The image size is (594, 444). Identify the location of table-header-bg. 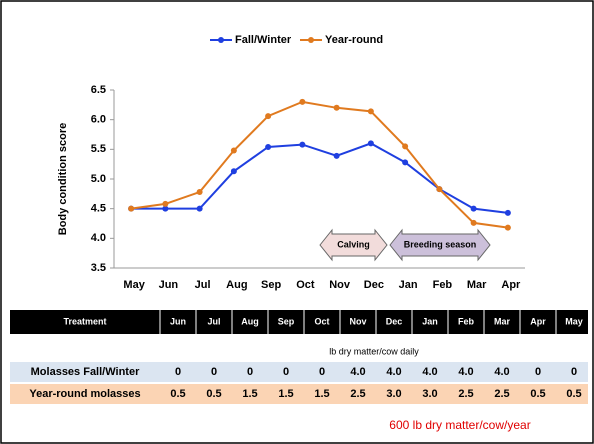
(299, 322).